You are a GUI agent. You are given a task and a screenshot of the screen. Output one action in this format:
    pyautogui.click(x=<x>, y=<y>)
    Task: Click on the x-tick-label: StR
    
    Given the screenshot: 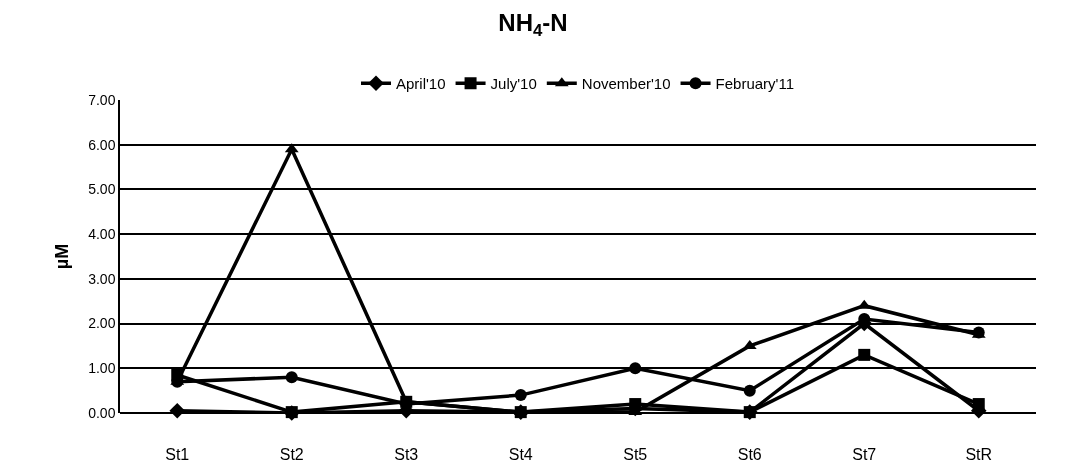 What is the action you would take?
    pyautogui.click(x=979, y=454)
    